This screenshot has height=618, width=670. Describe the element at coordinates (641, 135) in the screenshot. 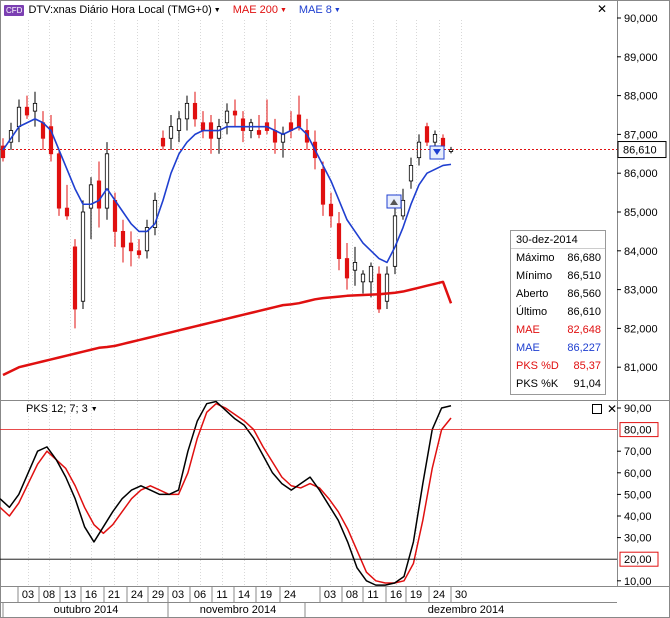

I see `price-axis-label: 87,000` at that location.